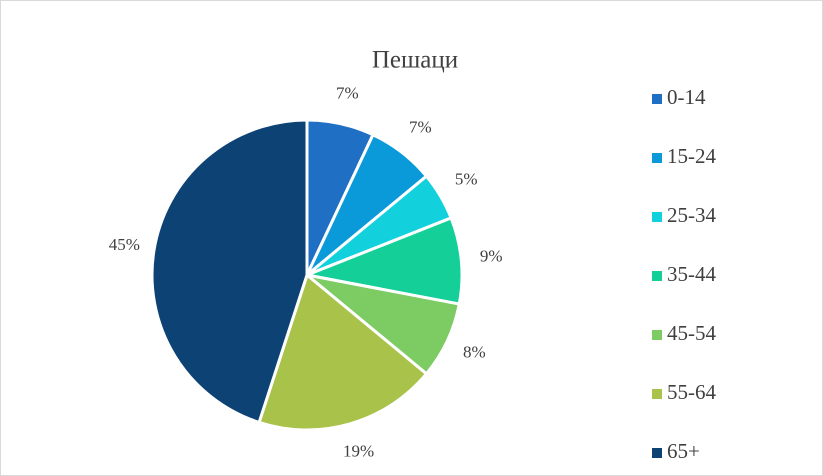 This screenshot has height=476, width=823. What do you see at coordinates (474, 352) in the screenshot?
I see `data-label: 8%` at bounding box center [474, 352].